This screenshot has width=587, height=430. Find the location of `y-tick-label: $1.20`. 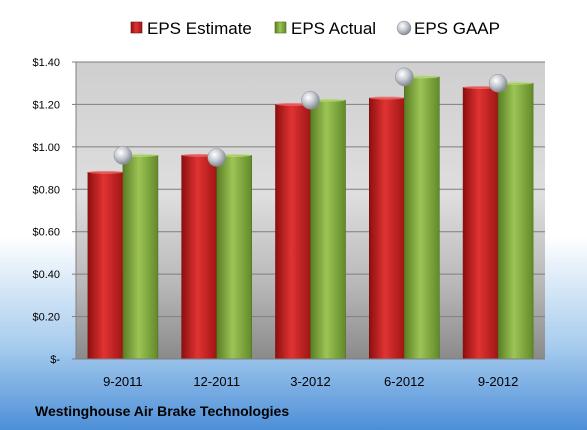

y-tick-label: $1.20 is located at coordinates (46, 105).